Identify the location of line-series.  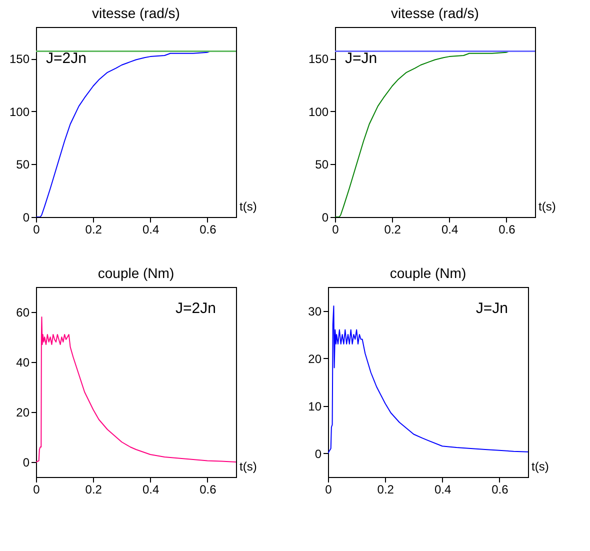
(136, 389).